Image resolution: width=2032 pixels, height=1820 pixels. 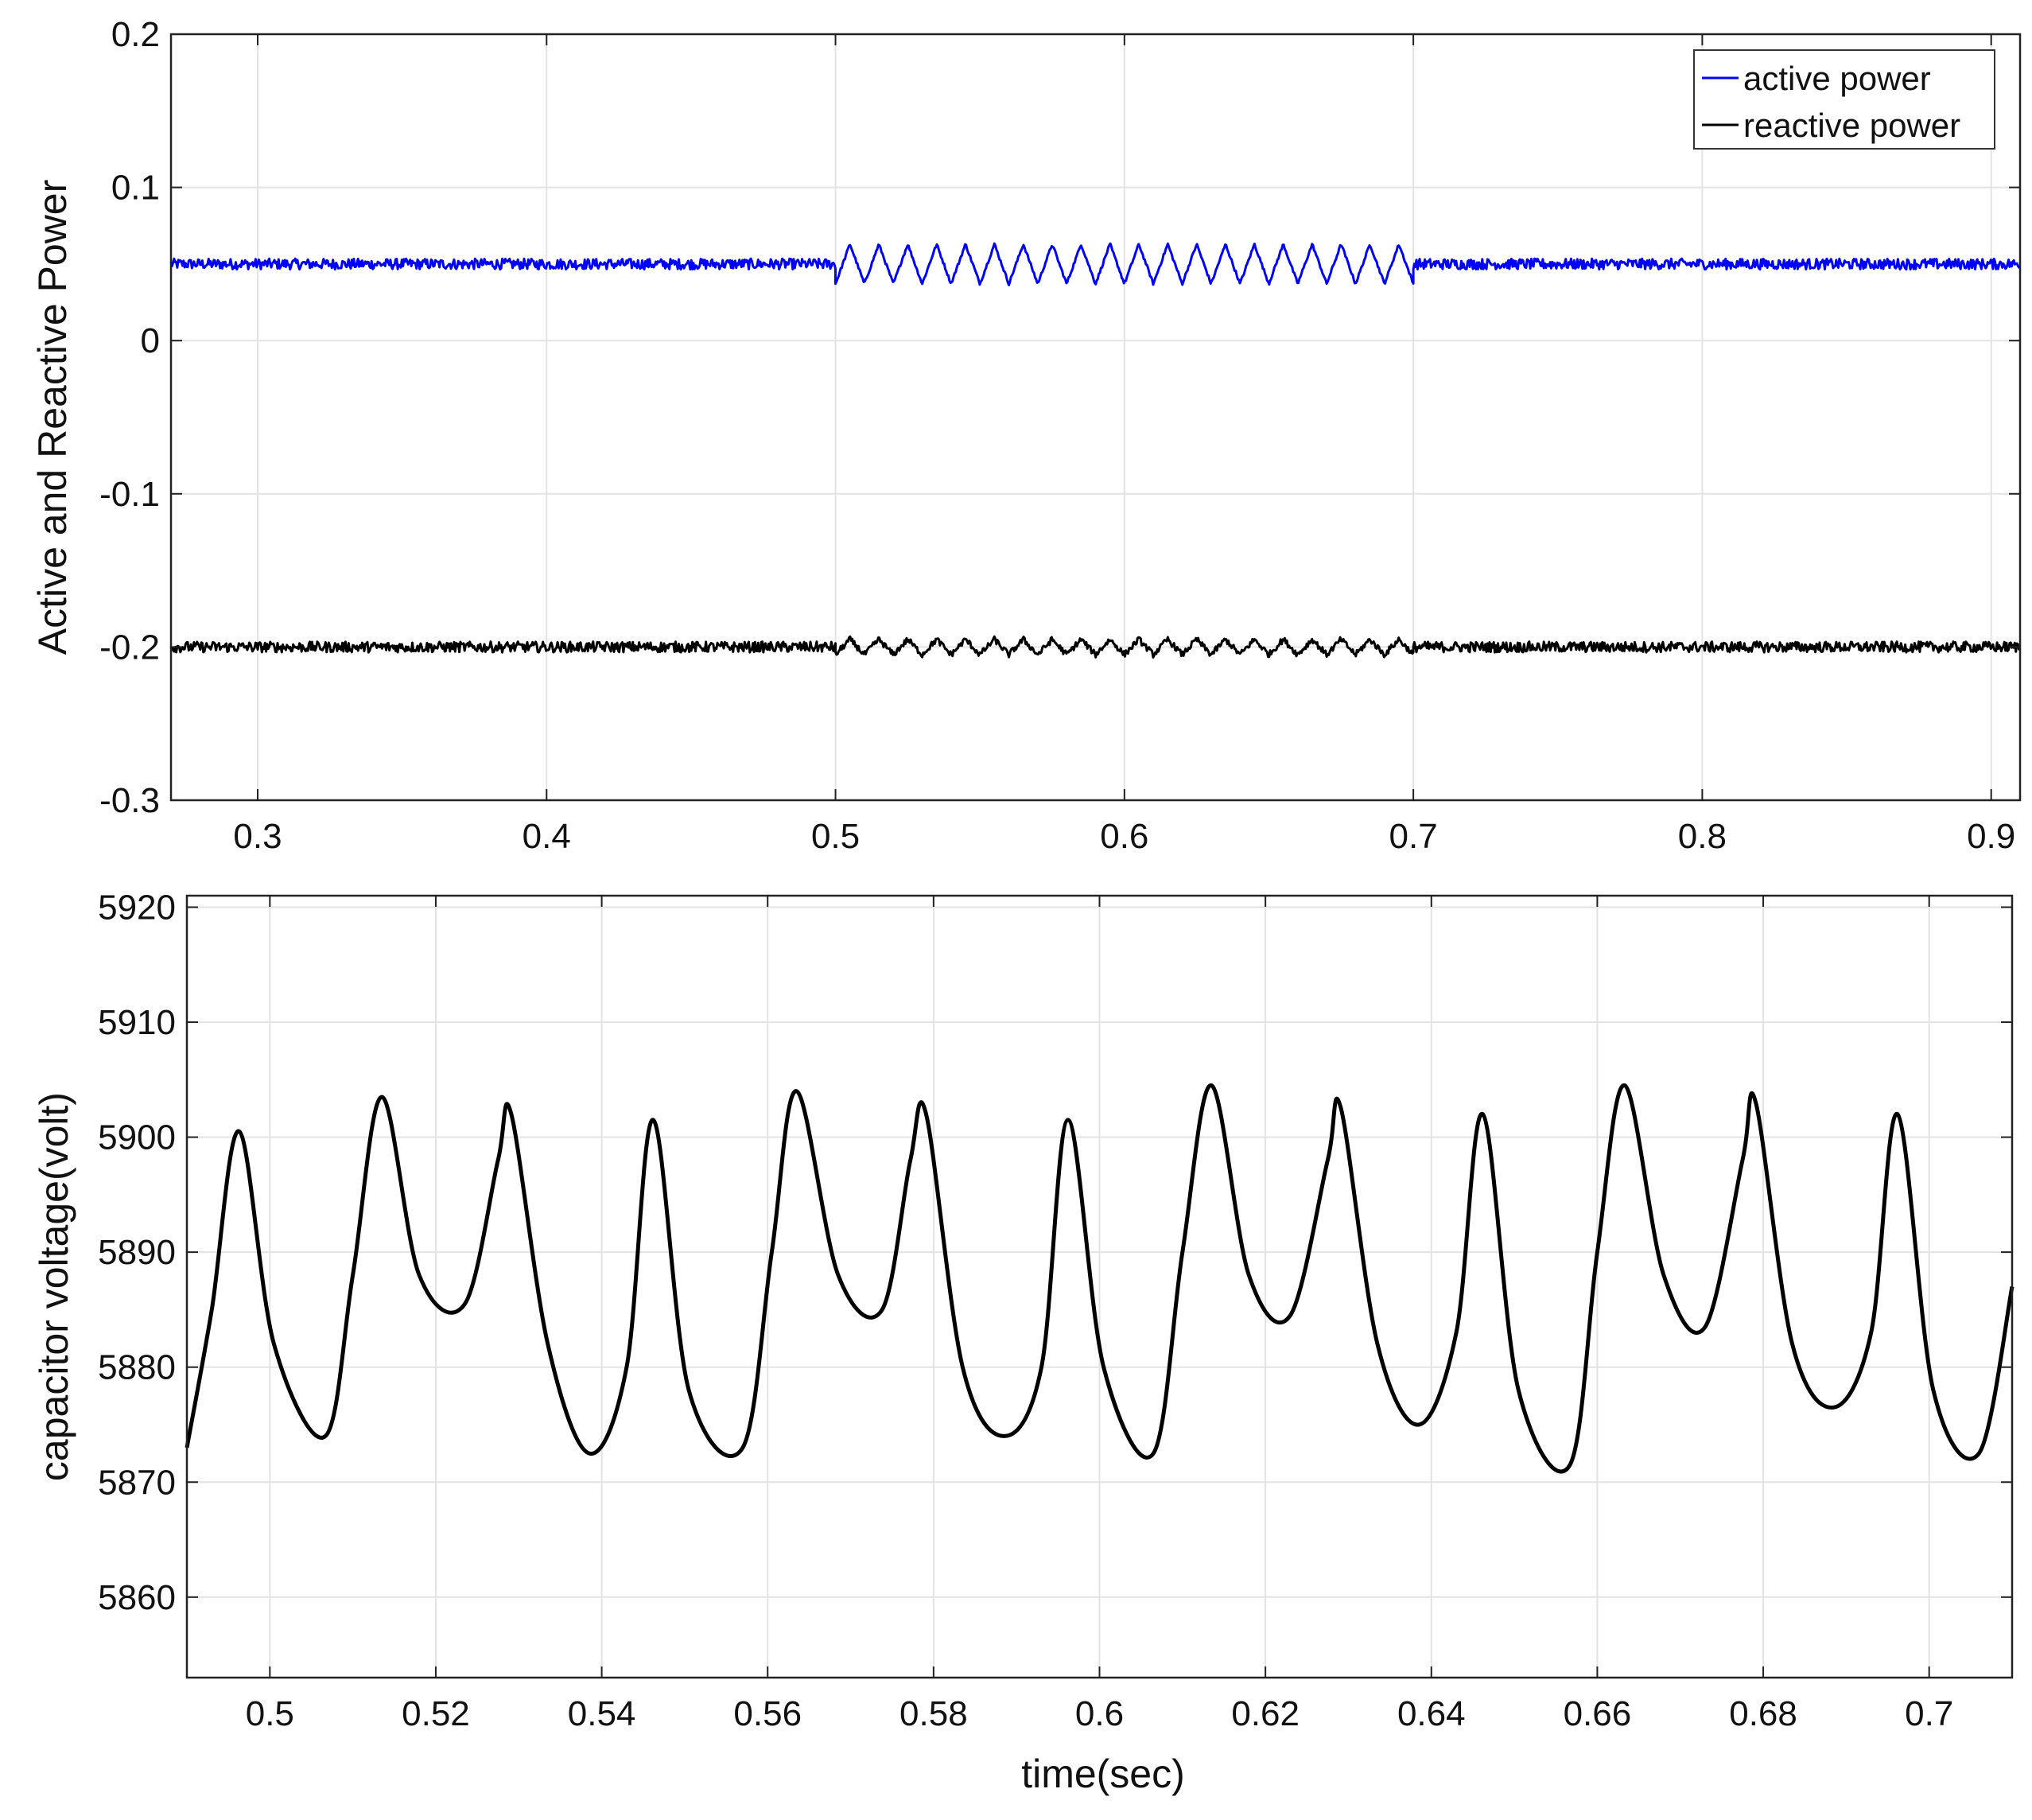 What do you see at coordinates (1096, 264) in the screenshot?
I see `series-line-active-power` at bounding box center [1096, 264].